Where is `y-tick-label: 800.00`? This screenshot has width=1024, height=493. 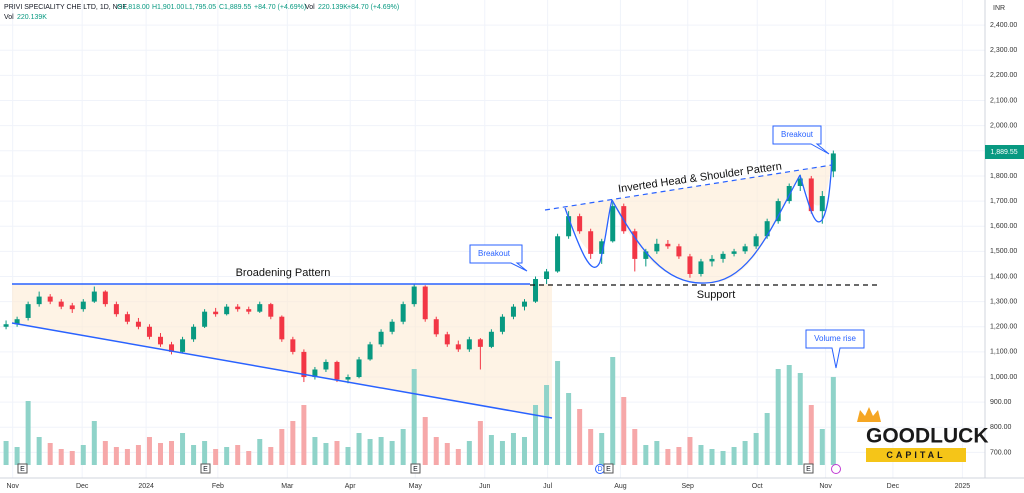
y-tick-label: 800.00 is located at coordinates (1001, 427).